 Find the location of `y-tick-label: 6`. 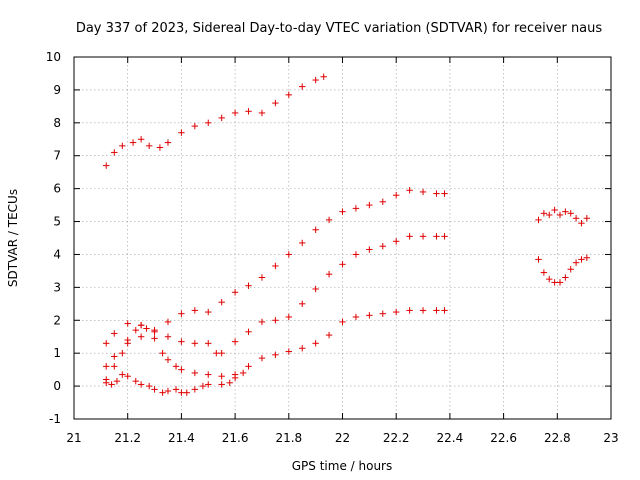

y-tick-label: 6 is located at coordinates (57, 189).